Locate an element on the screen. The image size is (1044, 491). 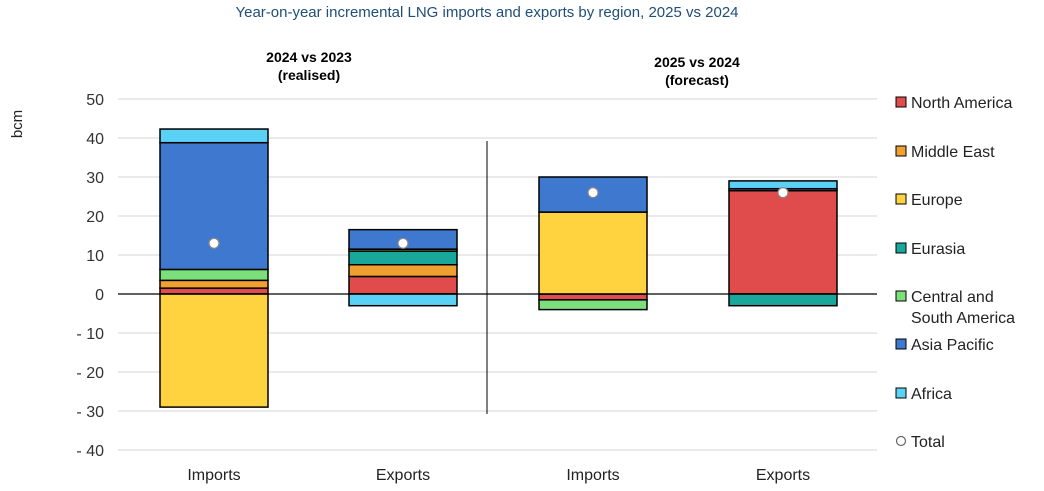
y-tick-label: - 30 is located at coordinates (90, 412).